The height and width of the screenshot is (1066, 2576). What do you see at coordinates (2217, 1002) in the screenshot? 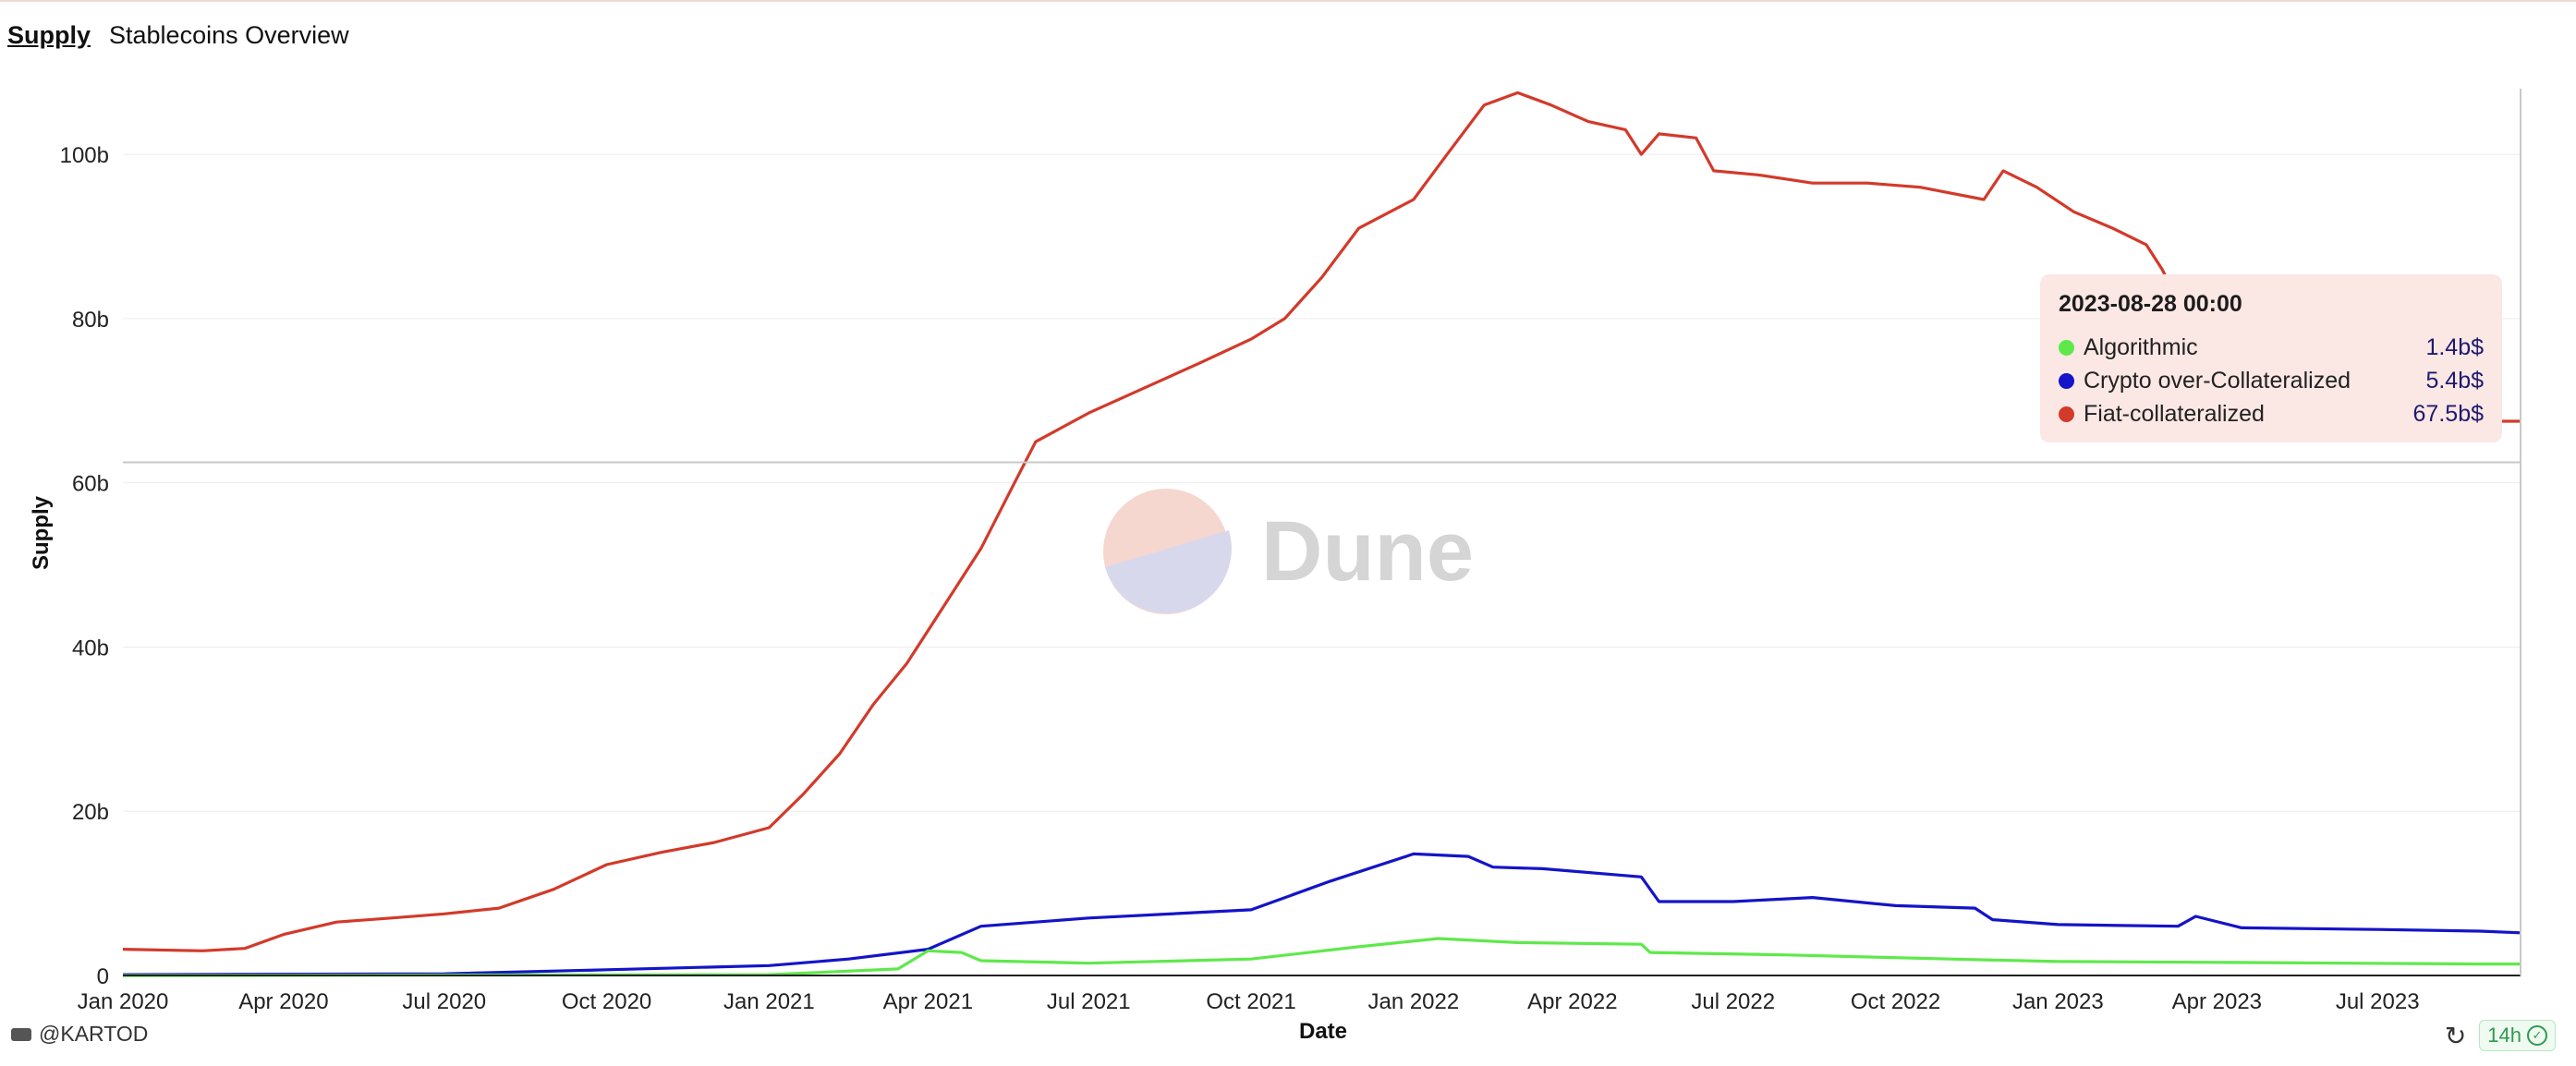
I see `x-tick-label: Apr 2023` at bounding box center [2217, 1002].